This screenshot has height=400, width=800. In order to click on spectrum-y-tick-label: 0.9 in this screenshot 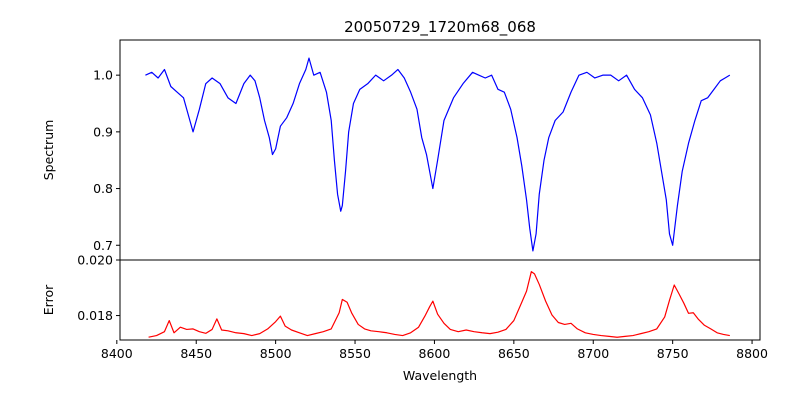, I will do `click(103, 131)`.